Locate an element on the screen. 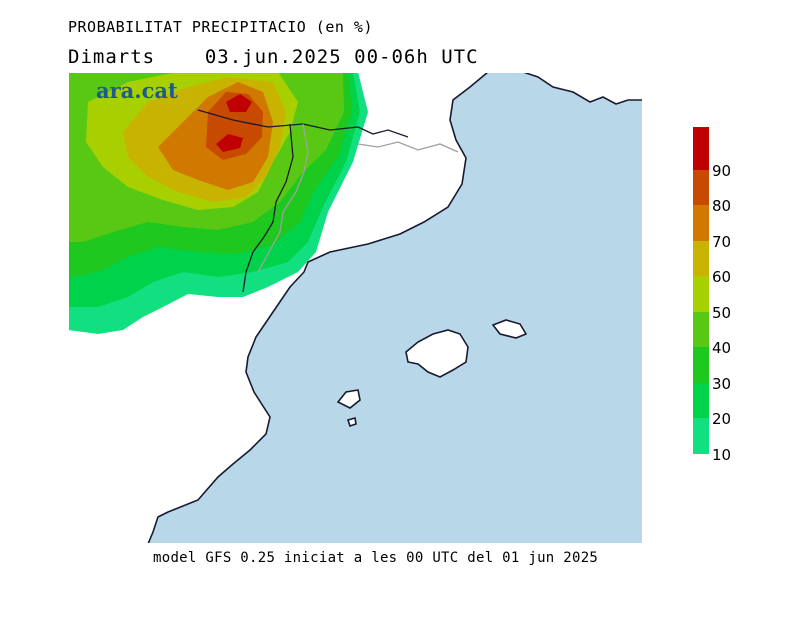 This screenshot has height=617, width=800. legend-label: 10 is located at coordinates (722, 455).